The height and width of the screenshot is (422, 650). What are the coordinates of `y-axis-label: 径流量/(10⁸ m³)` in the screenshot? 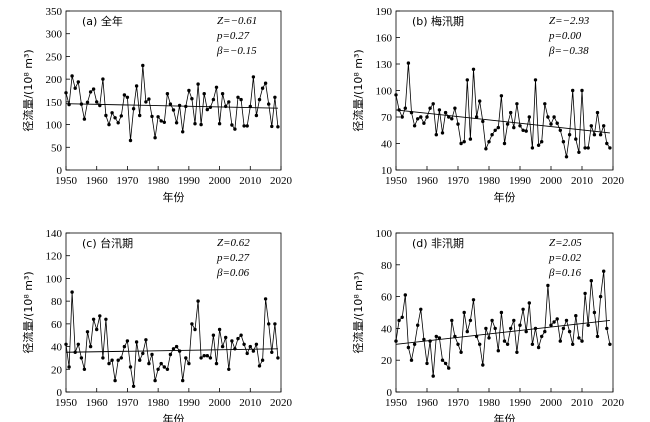 It's located at (28, 90).